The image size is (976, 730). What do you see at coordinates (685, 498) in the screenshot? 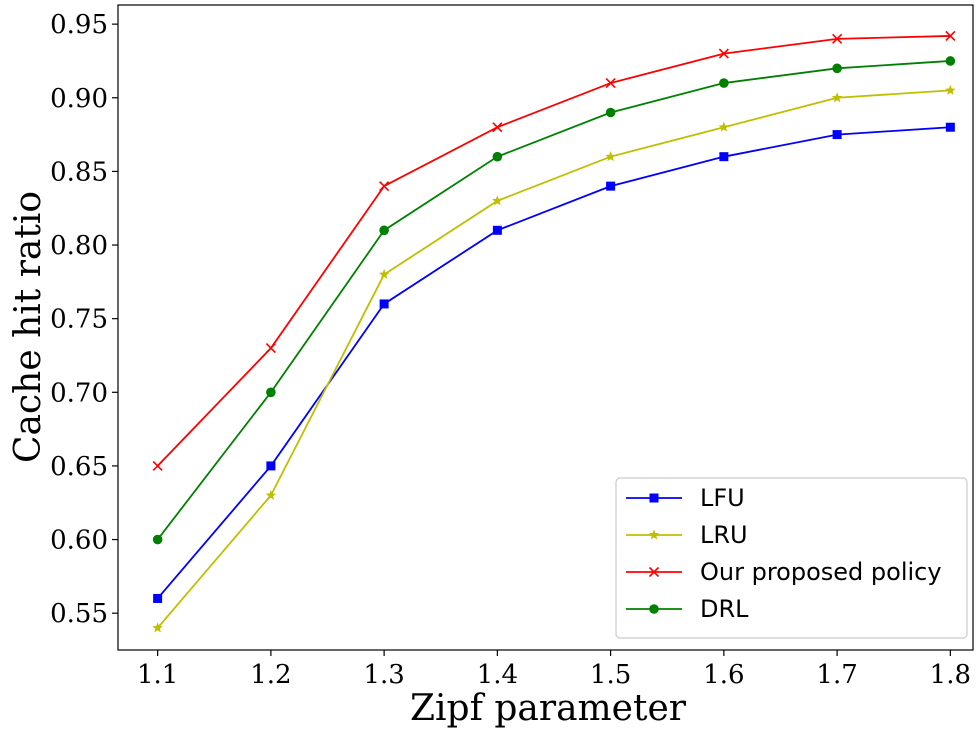
I see `legend-item-lfu: LFU` at bounding box center [685, 498].